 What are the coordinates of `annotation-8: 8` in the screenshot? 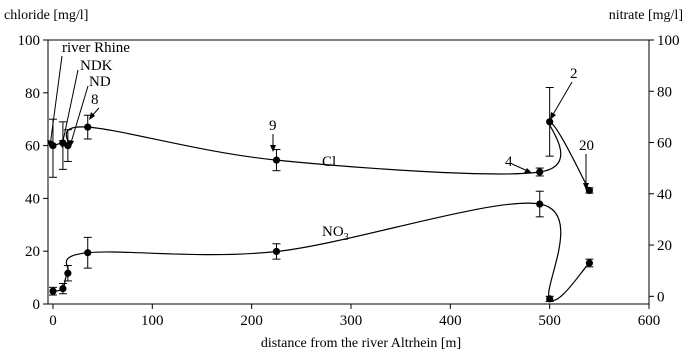 It's located at (95, 100).